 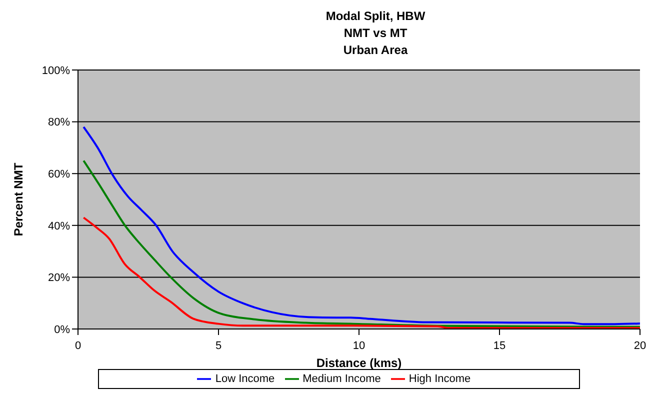 What do you see at coordinates (499, 346) in the screenshot?
I see `x-tick-label: 15` at bounding box center [499, 346].